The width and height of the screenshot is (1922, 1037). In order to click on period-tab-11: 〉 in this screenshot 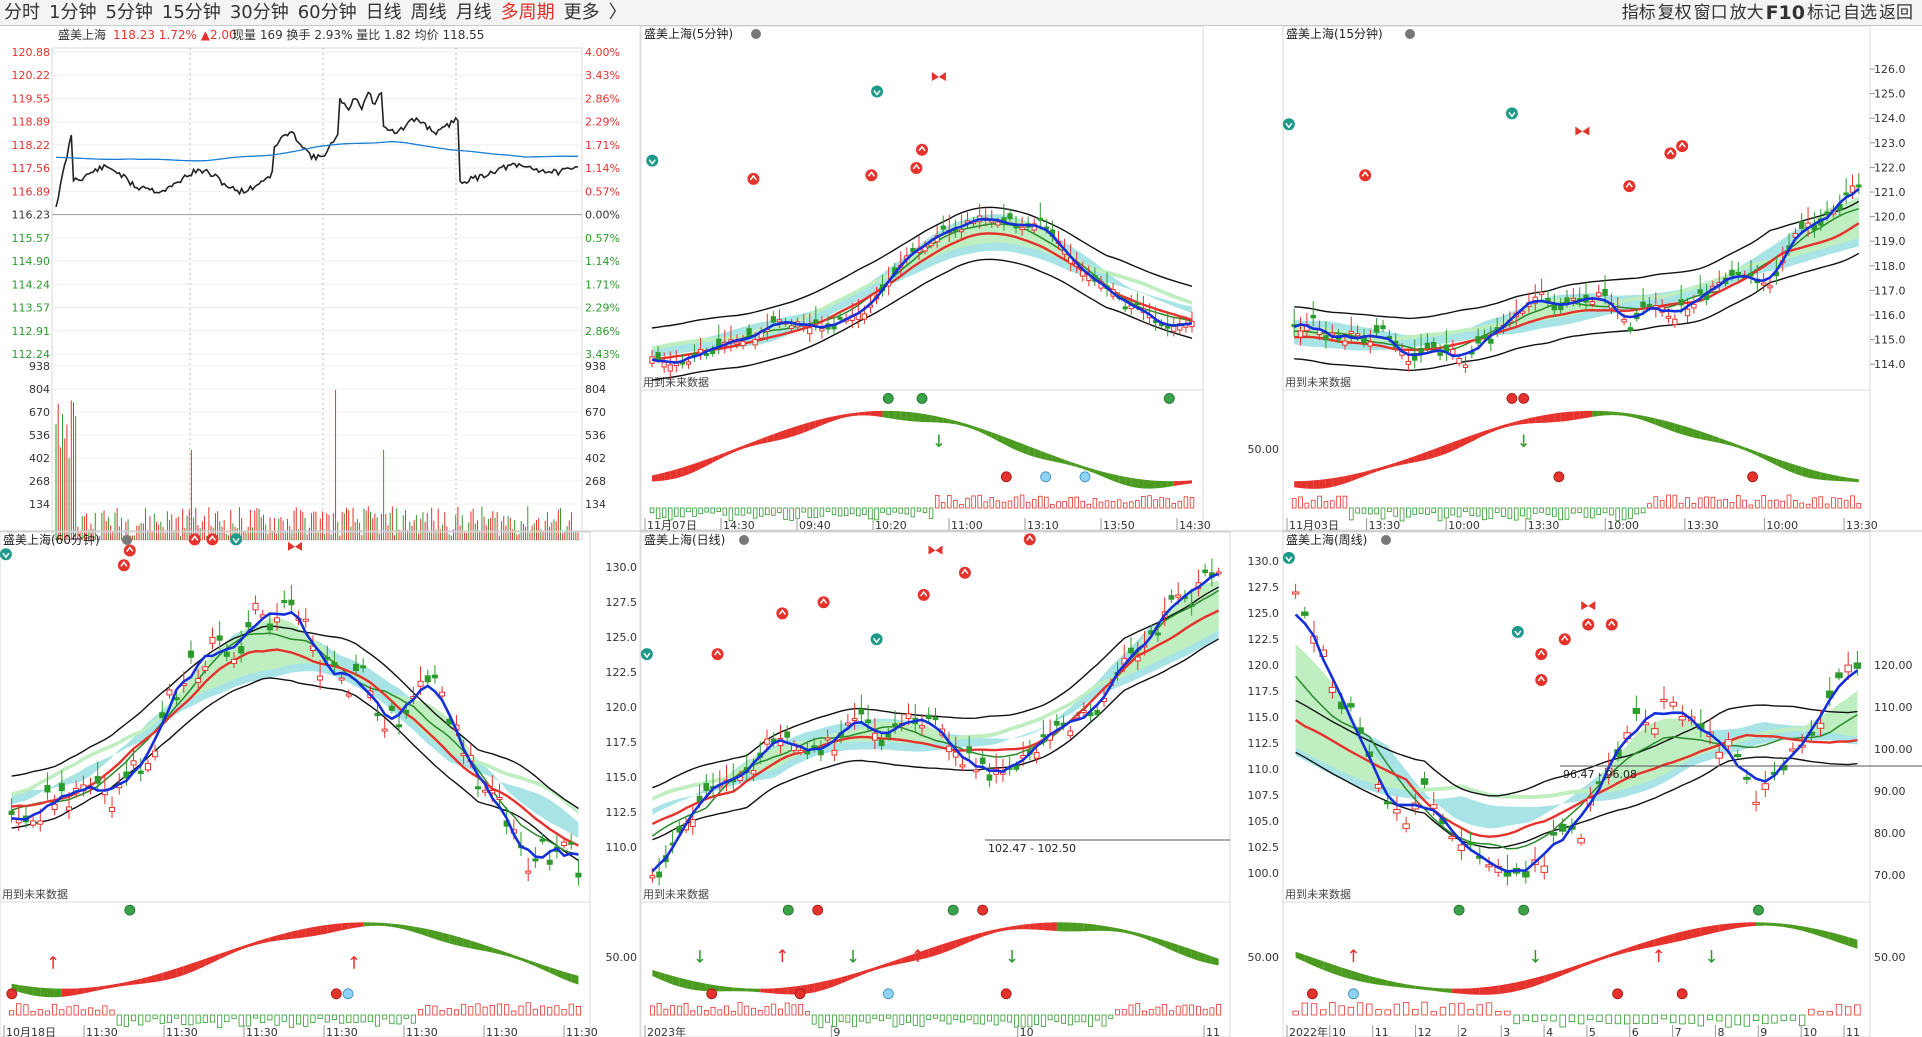, I will do `click(617, 12)`.